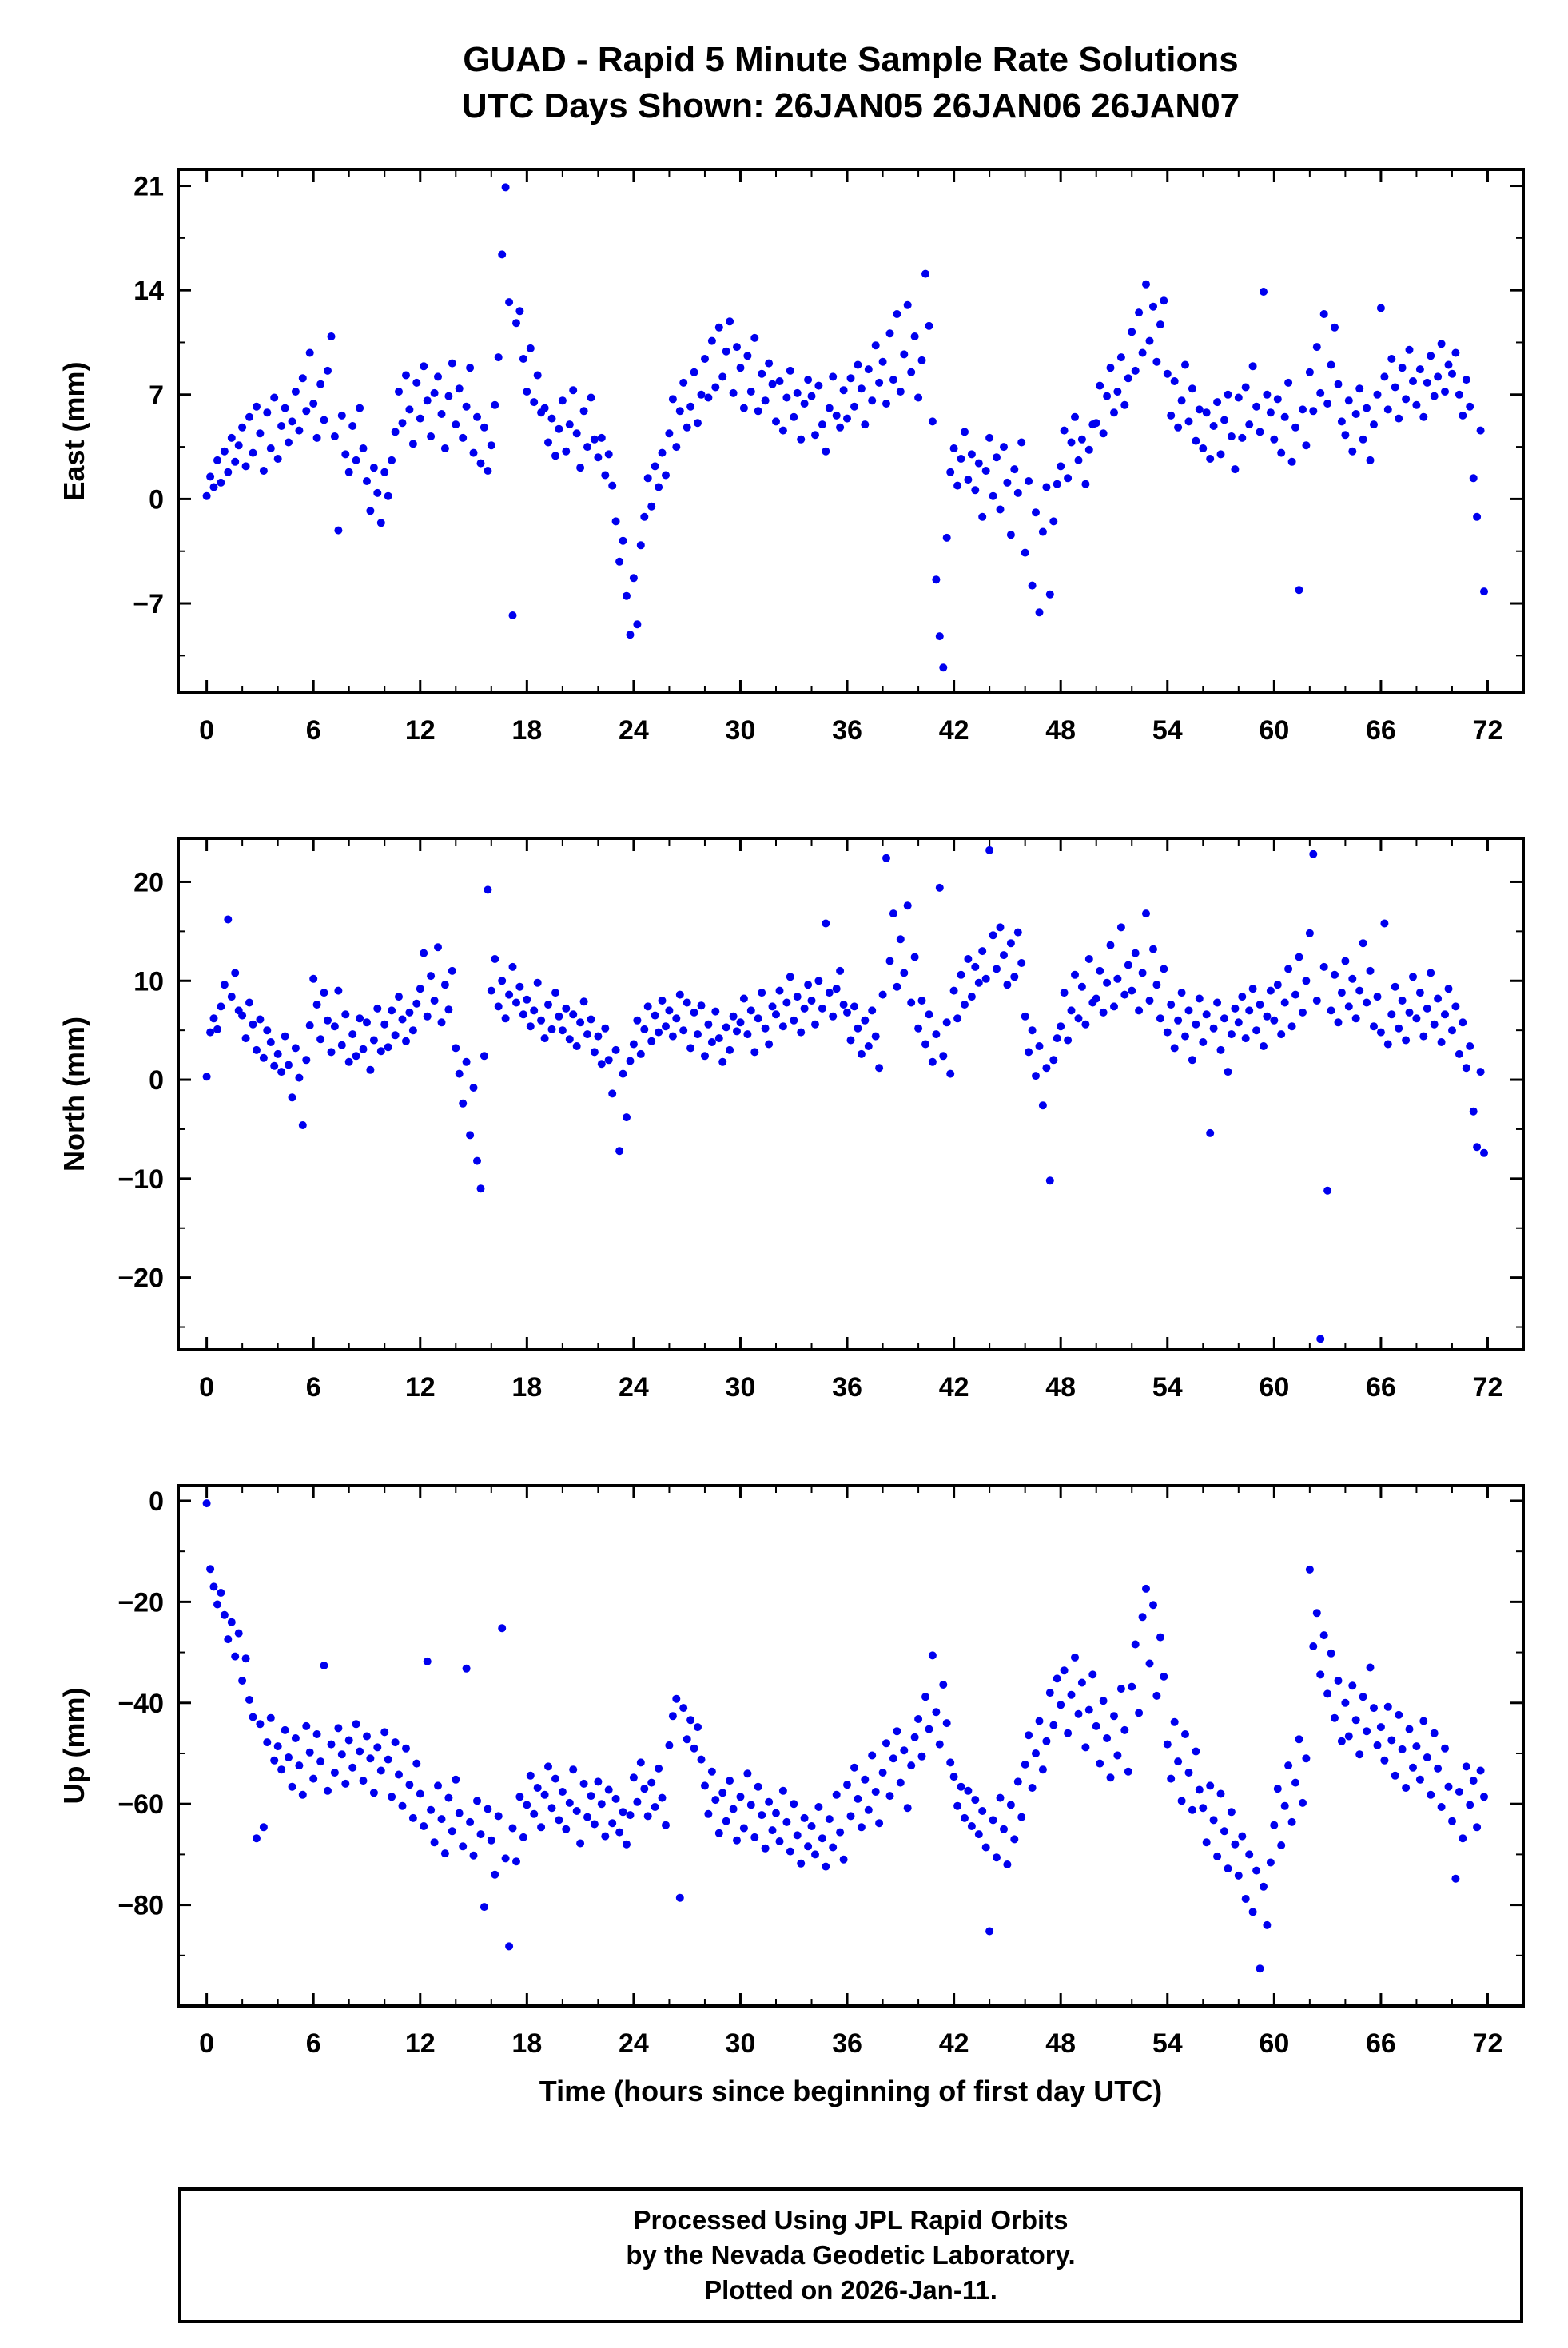 The height and width of the screenshot is (2348, 1568). I want to click on y-tick-label: −60, so click(140, 1804).